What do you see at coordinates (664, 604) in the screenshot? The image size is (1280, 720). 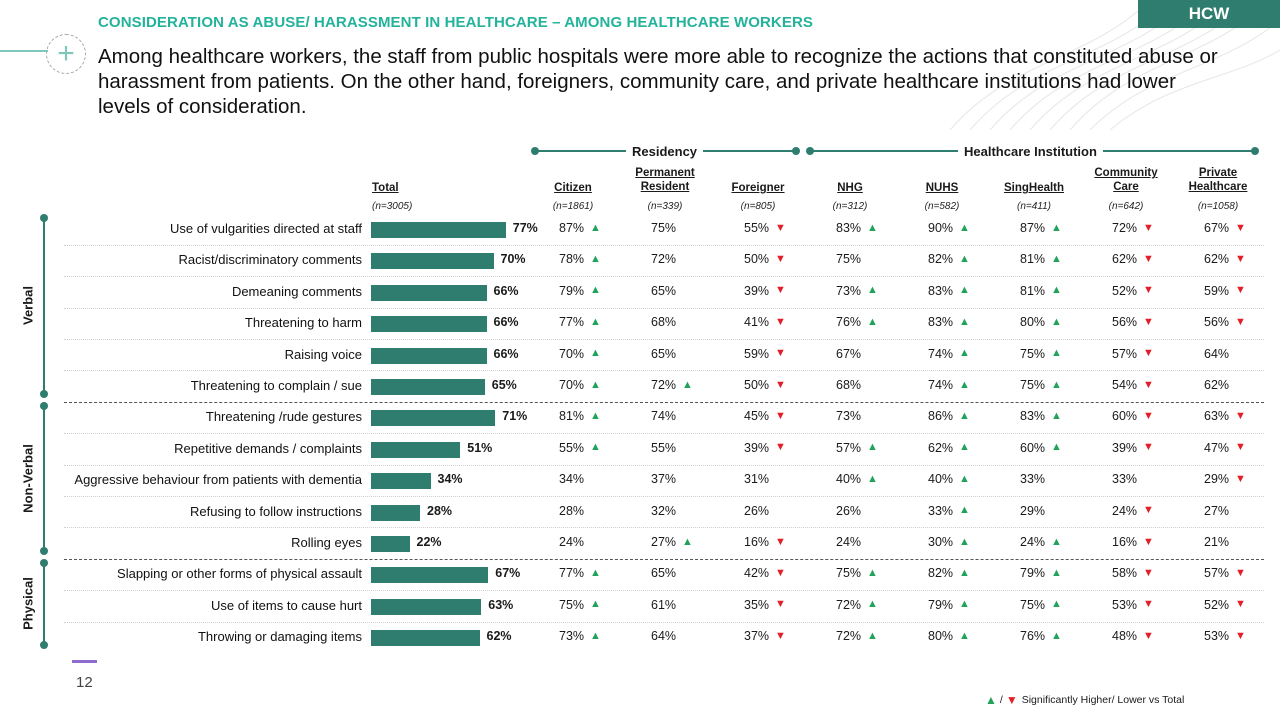 I see `cell-value: 61%` at bounding box center [664, 604].